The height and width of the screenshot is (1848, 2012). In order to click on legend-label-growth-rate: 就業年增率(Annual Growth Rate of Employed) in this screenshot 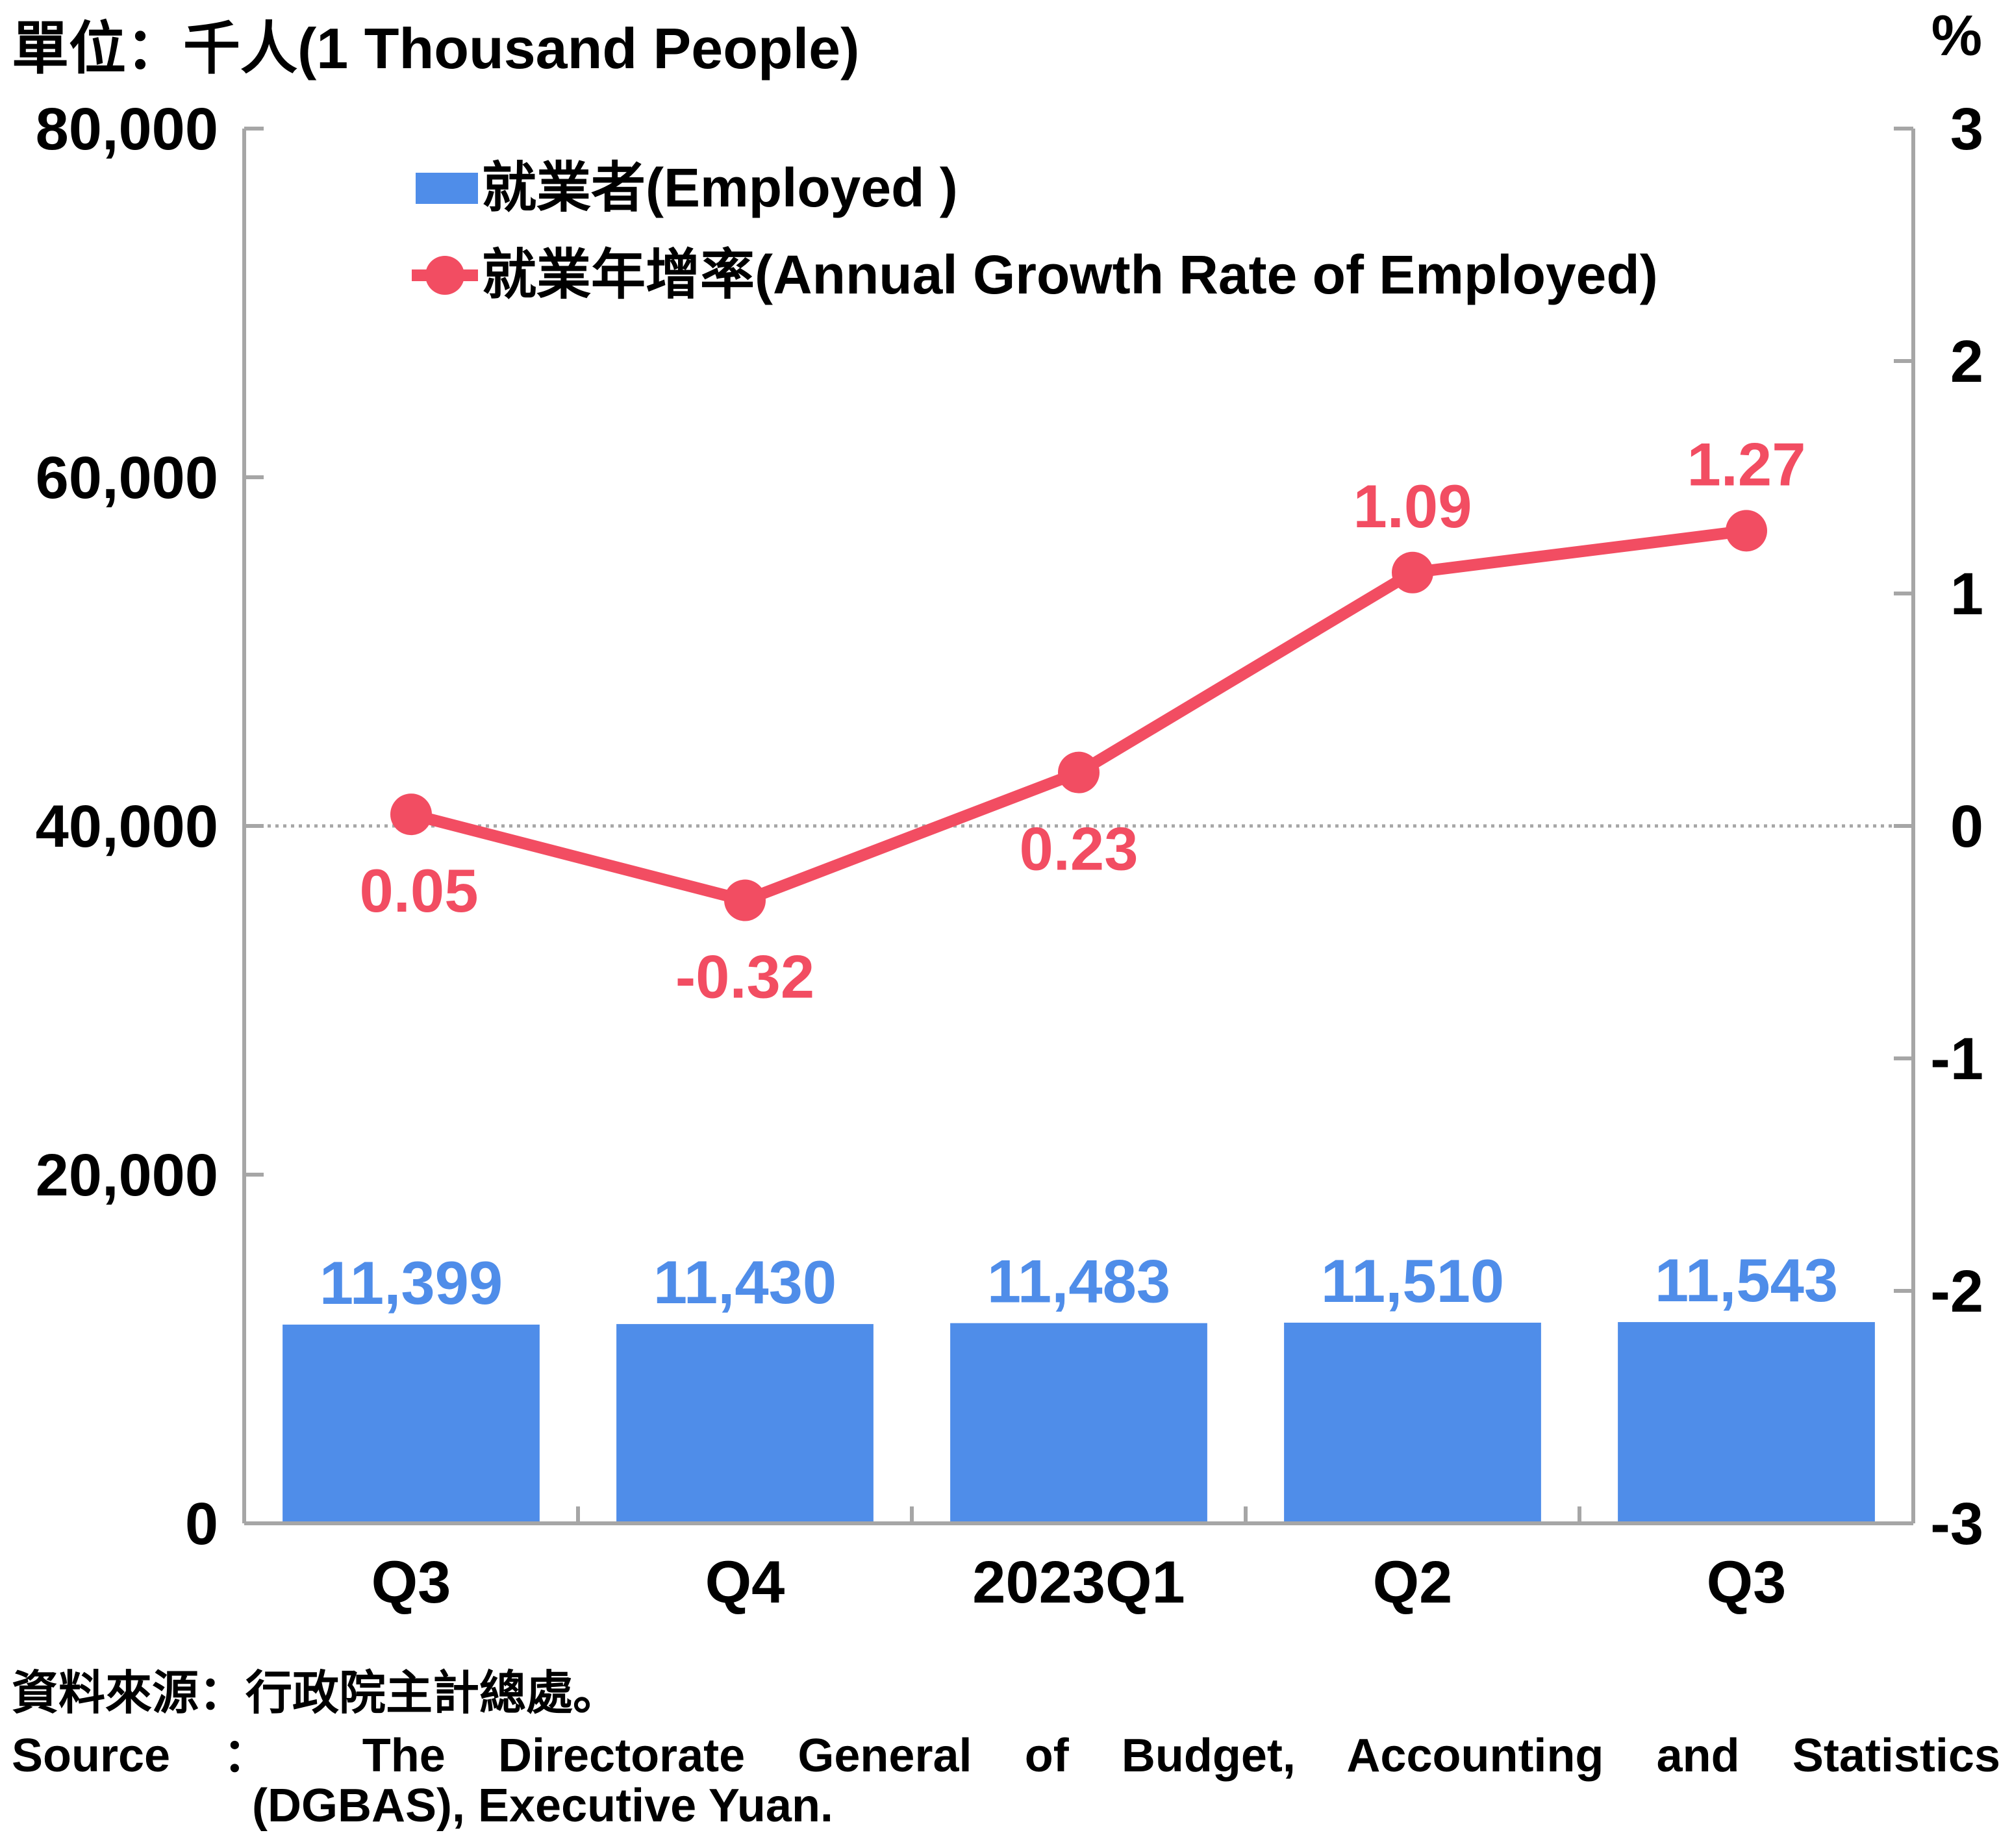, I will do `click(1070, 274)`.